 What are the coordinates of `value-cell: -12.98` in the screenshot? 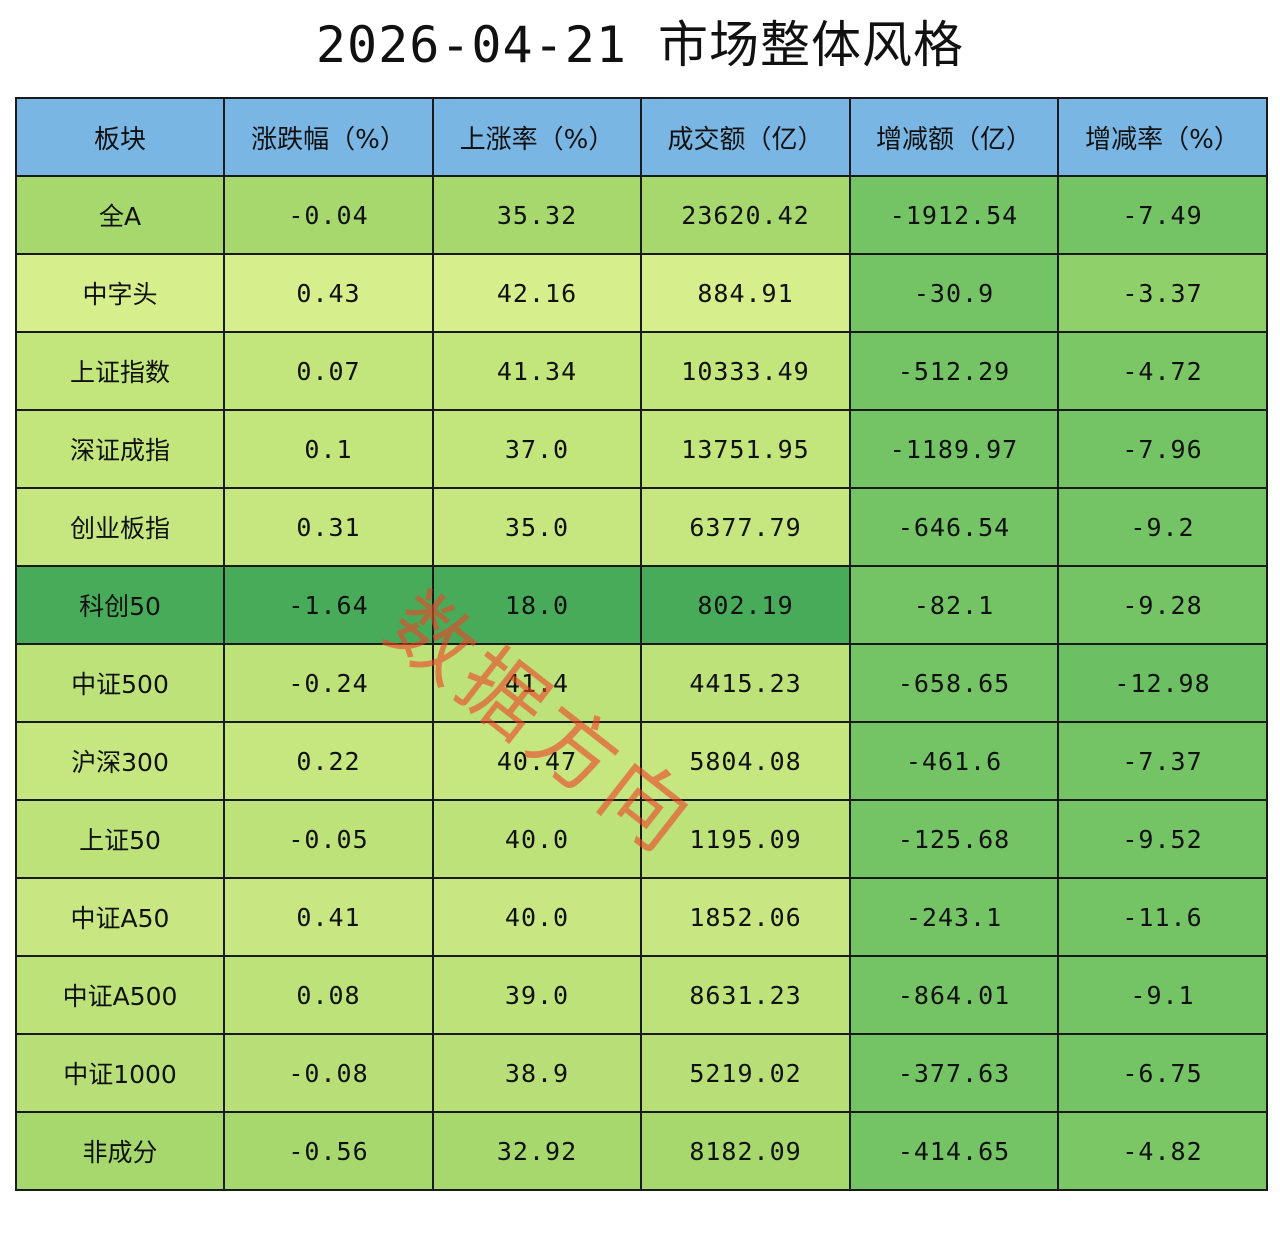 It's located at (1162, 683).